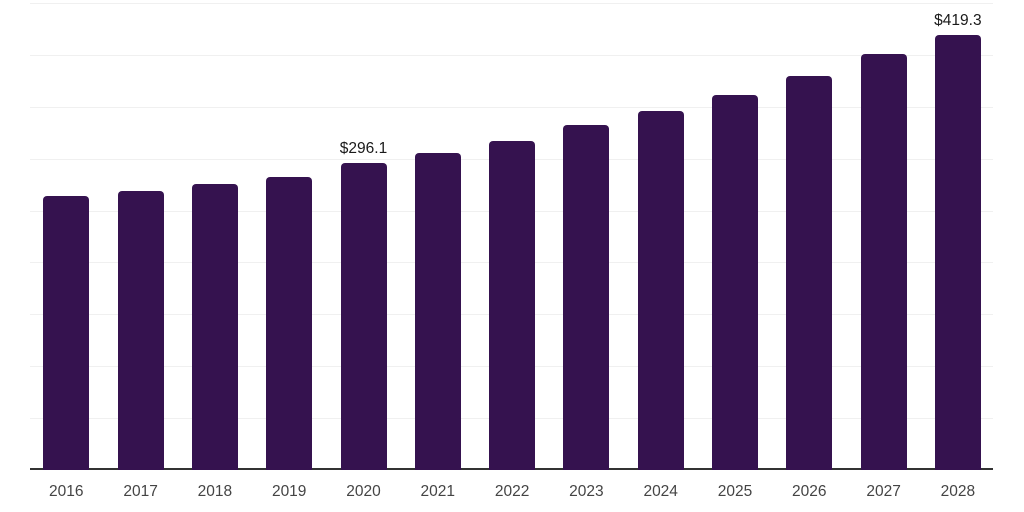  Describe the element at coordinates (883, 491) in the screenshot. I see `x-tick-label-2027: 2027` at that location.